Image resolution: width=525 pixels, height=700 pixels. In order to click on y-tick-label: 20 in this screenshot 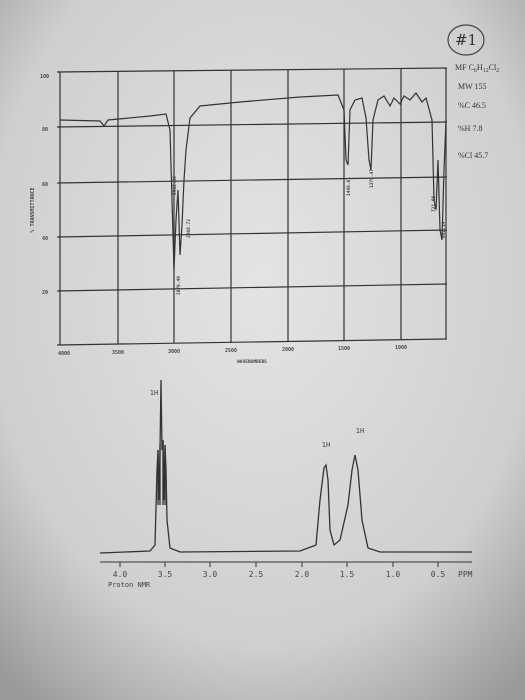, I will do `click(45, 293)`.